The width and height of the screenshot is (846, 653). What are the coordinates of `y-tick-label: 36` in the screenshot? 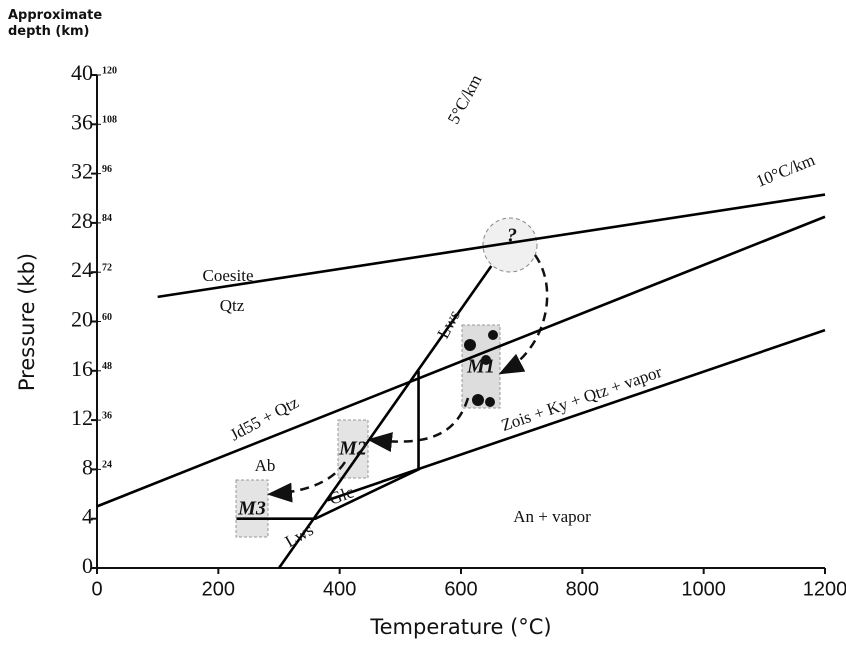 It's located at (82, 121).